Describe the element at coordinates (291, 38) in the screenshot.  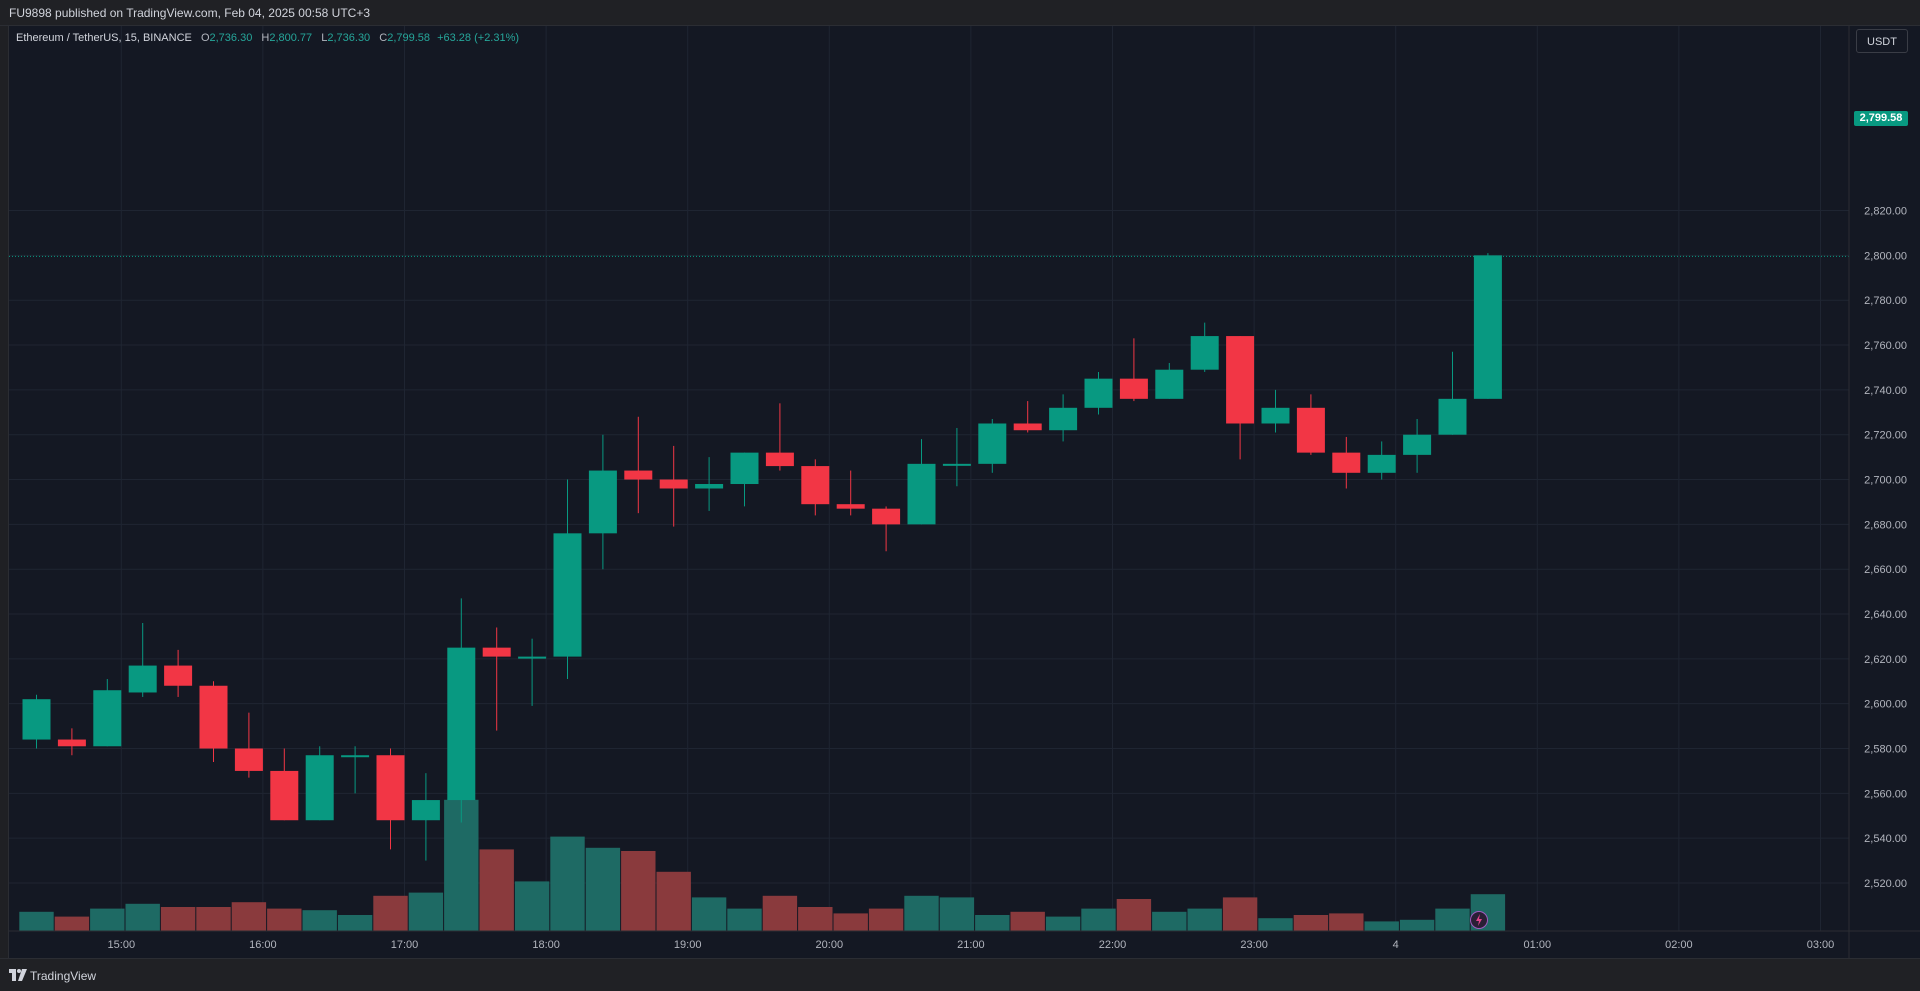
I see `high-value: 2,800.77` at that location.